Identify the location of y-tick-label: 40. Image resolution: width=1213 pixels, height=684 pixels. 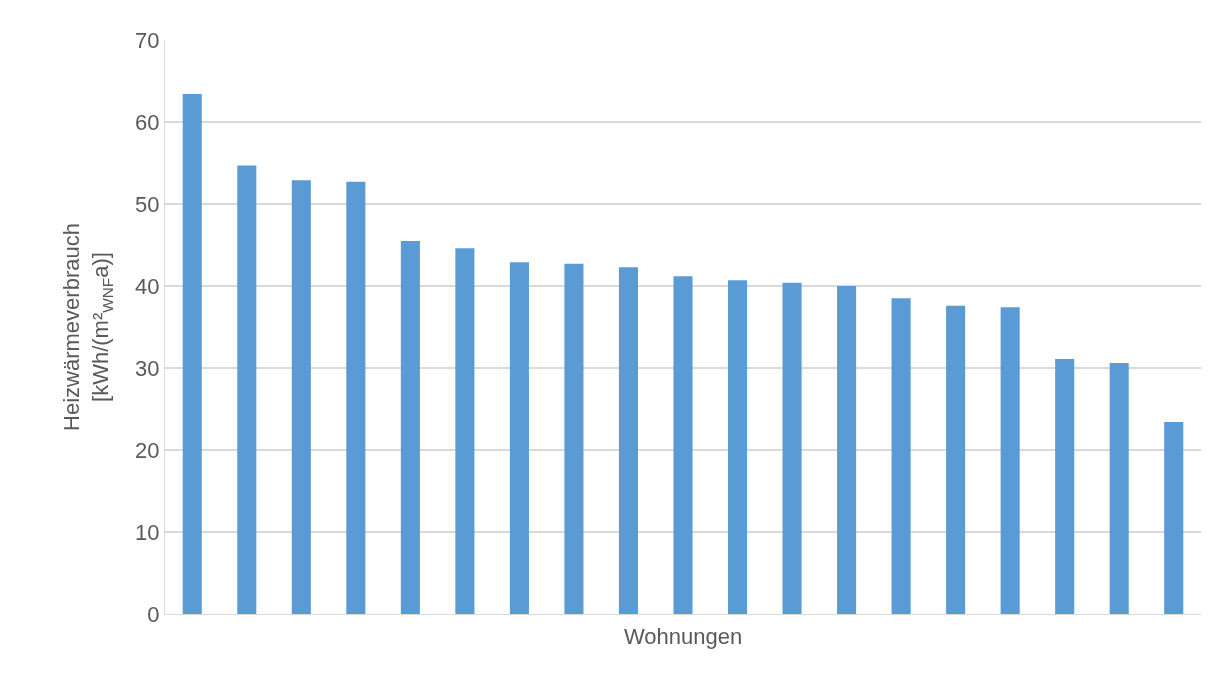
(147, 286).